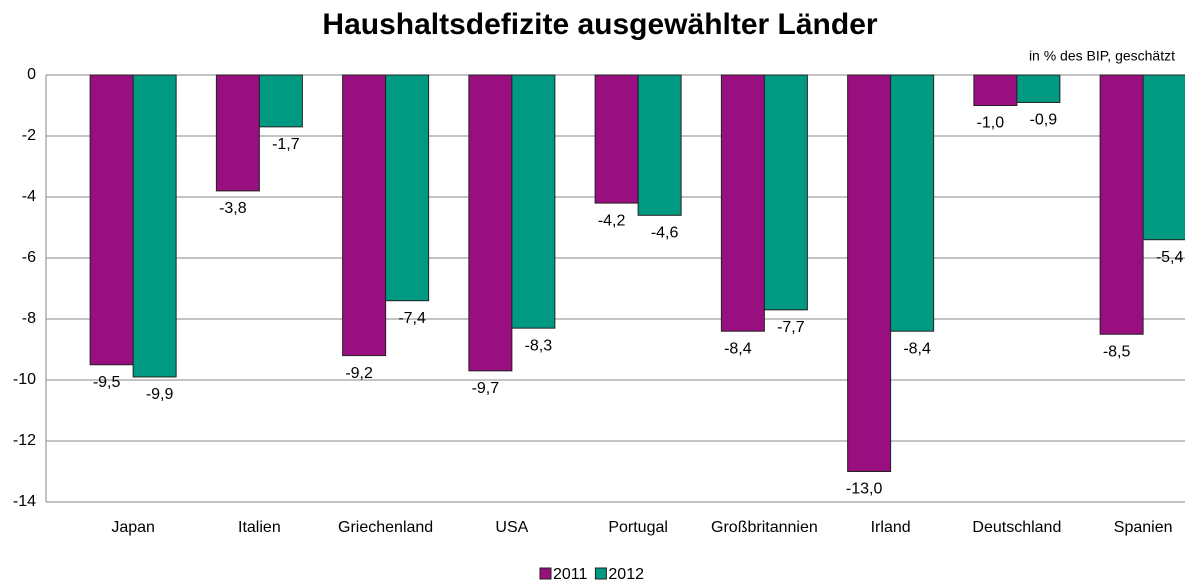 The width and height of the screenshot is (1185, 588). I want to click on x-tick-label: Irland, so click(891, 527).